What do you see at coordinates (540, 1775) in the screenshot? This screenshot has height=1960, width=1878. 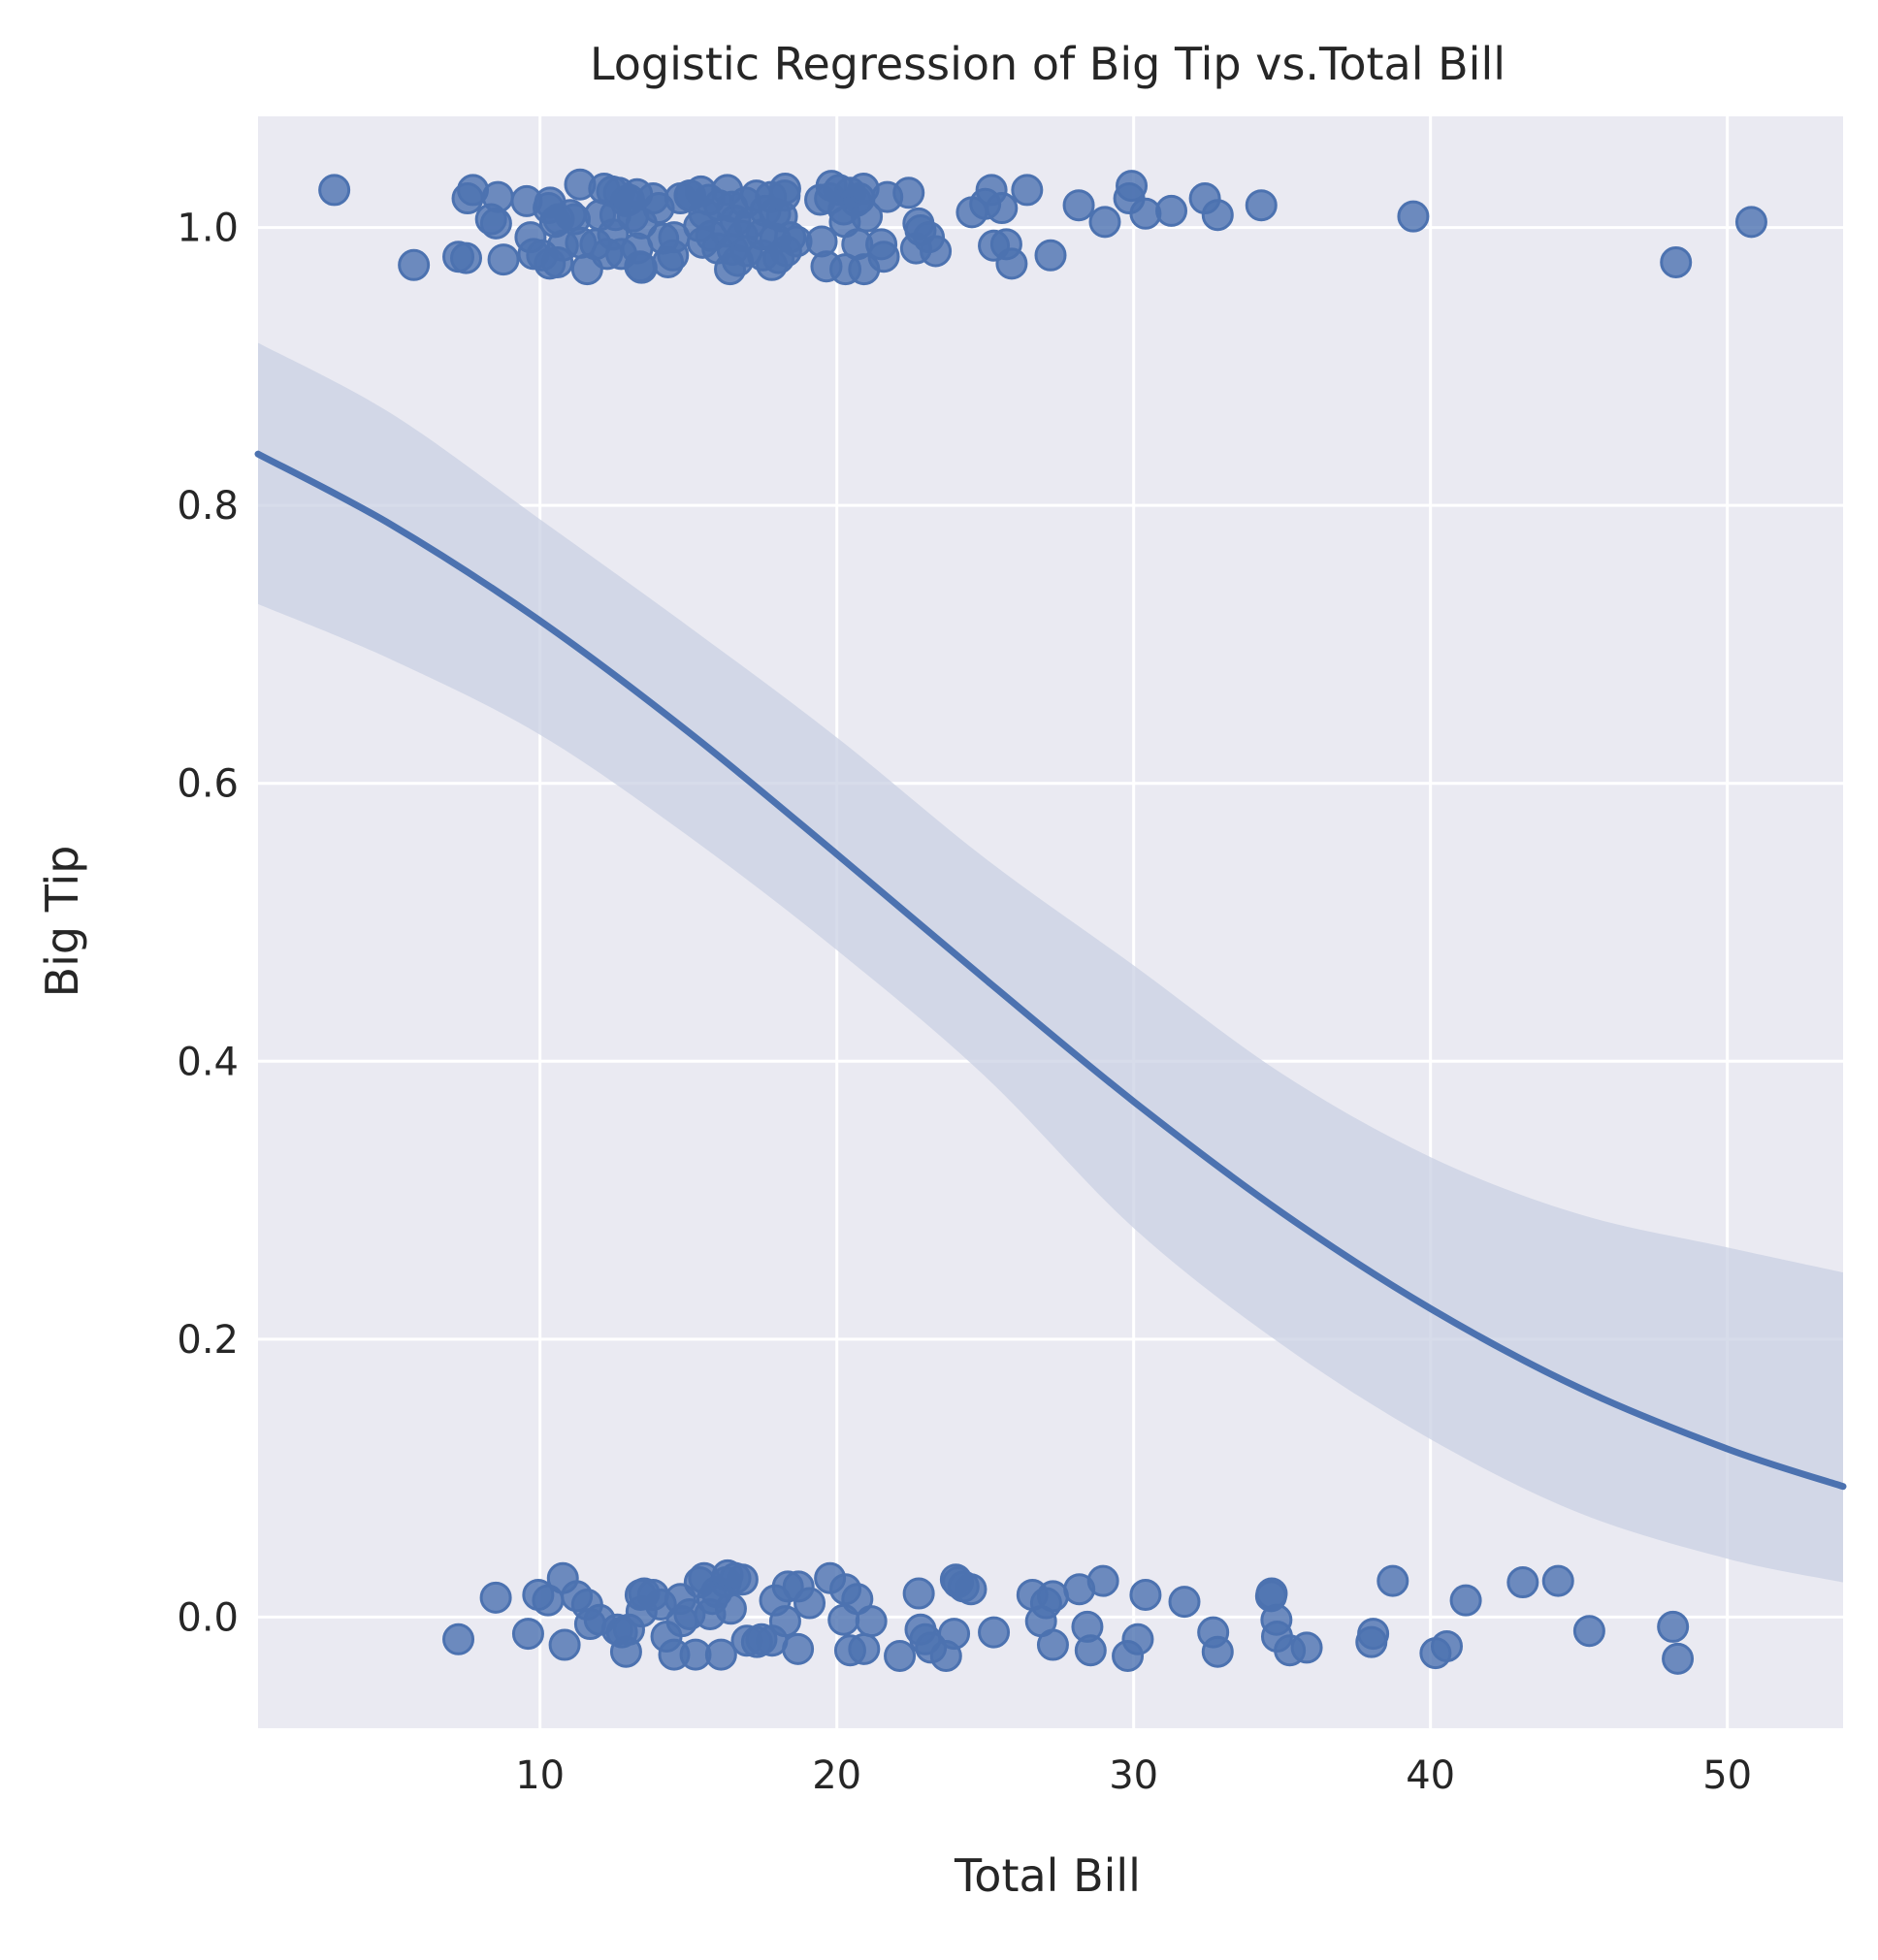 I see `x-tick-label: 10` at bounding box center [540, 1775].